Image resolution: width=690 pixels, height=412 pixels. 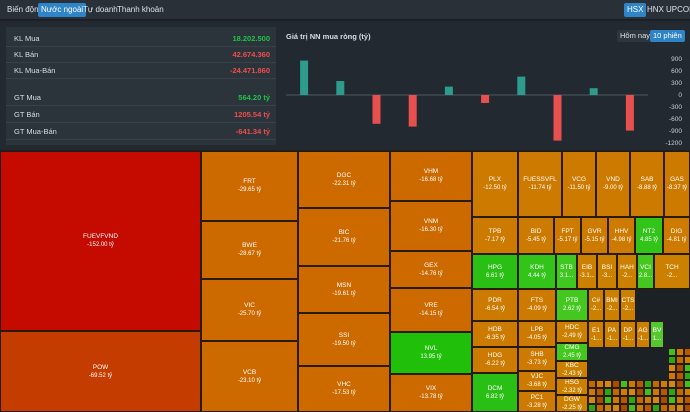 What do you see at coordinates (344, 339) in the screenshot?
I see `treemap-tile: SSI -19.50 tỷ` at bounding box center [344, 339].